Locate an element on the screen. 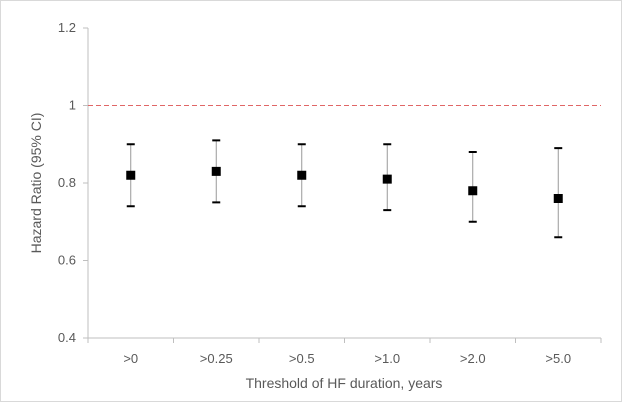 This screenshot has height=403, width=622. x-tick-label: >0 is located at coordinates (130, 358).